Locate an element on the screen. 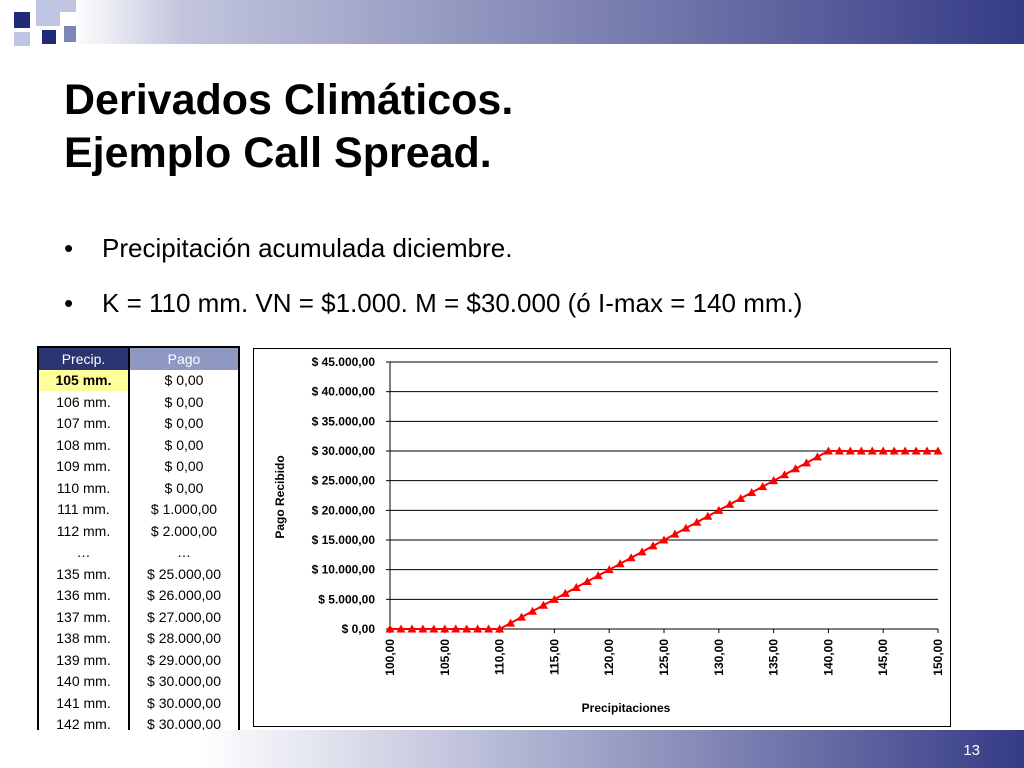  table-row: 109 mm. $ 0,00 is located at coordinates (138, 466).